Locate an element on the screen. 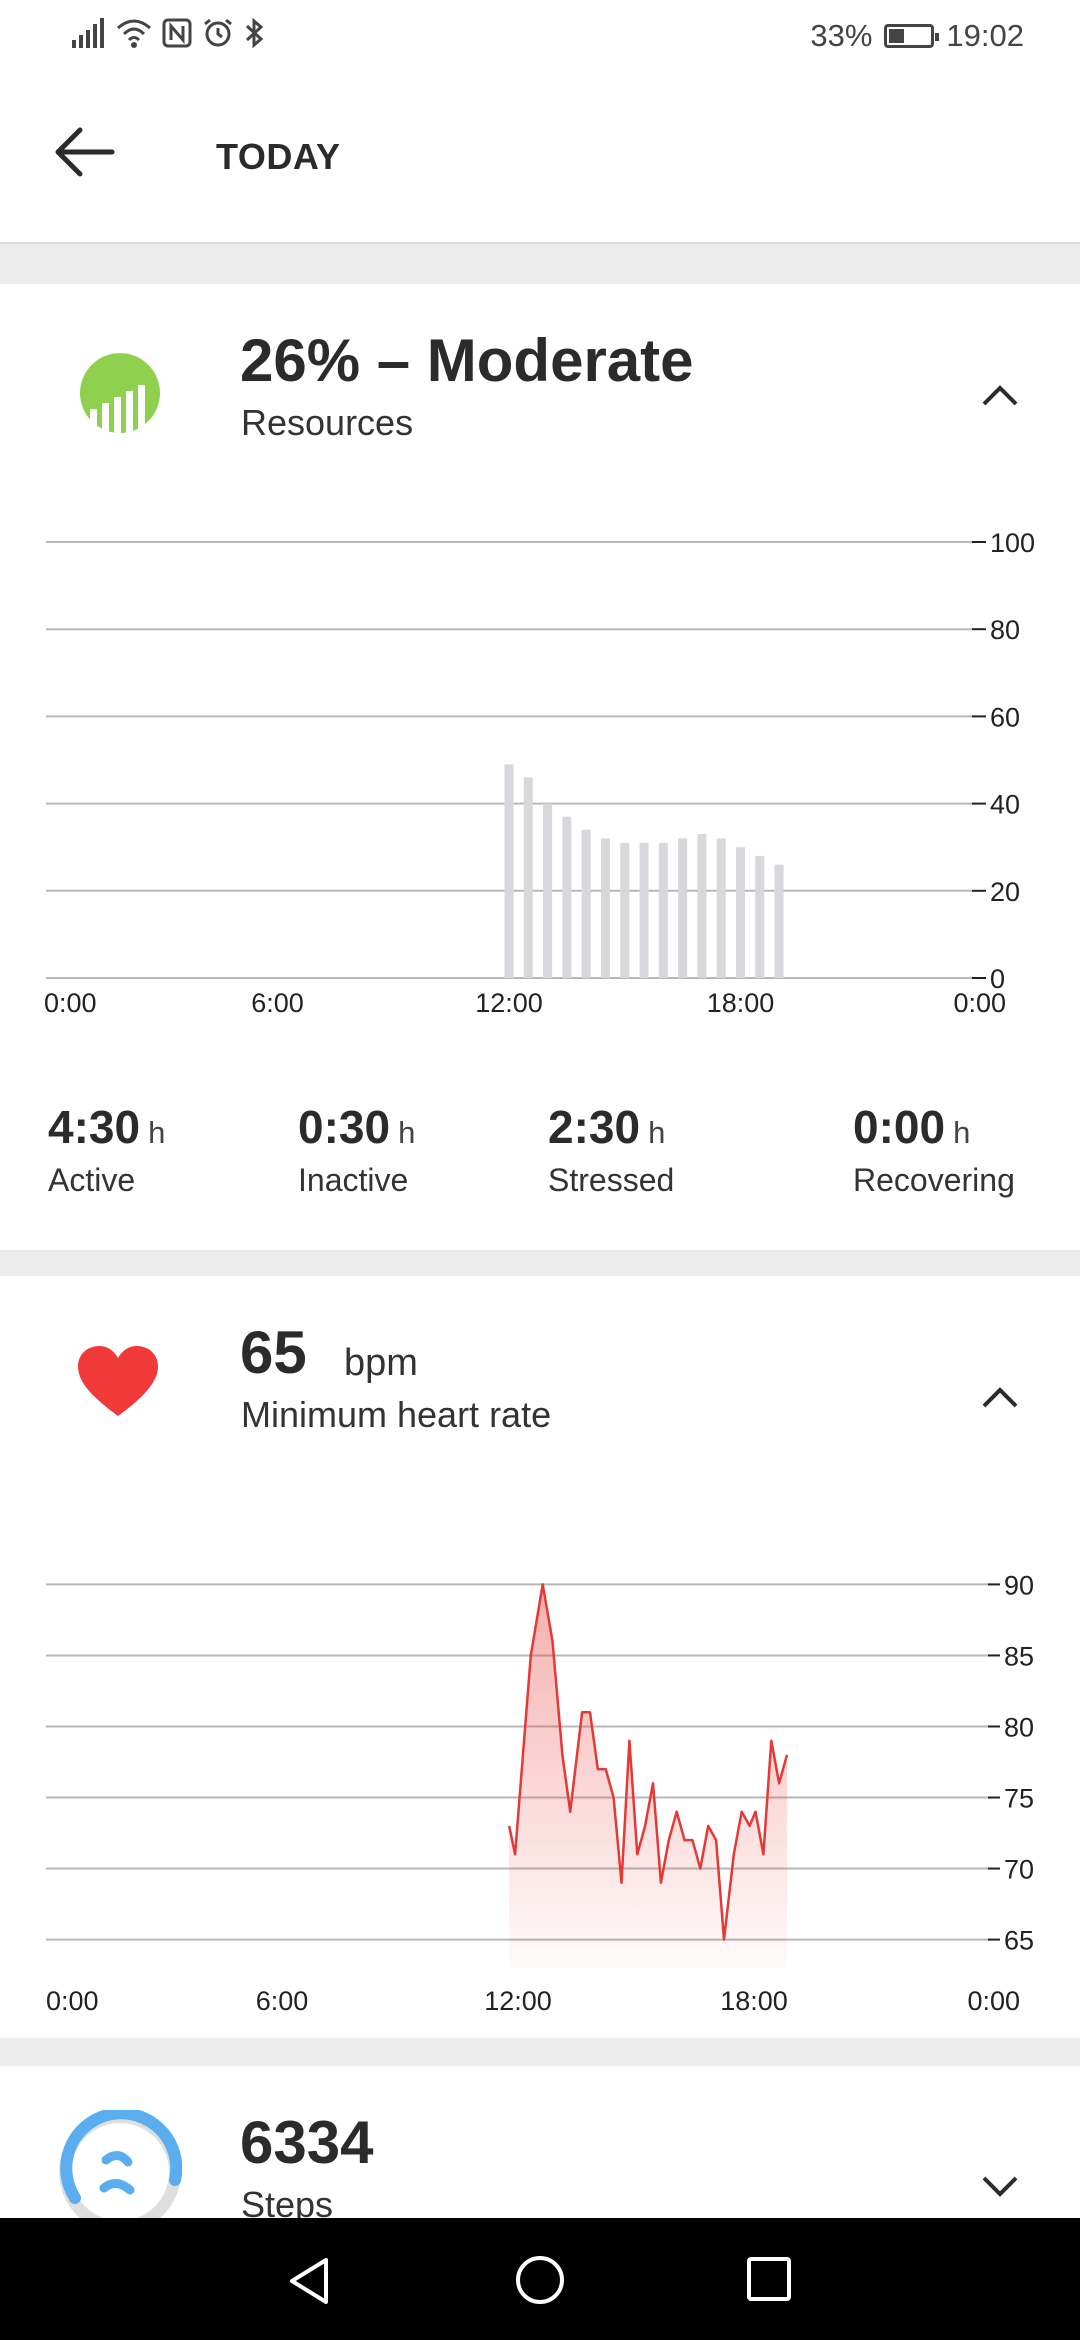 The width and height of the screenshot is (1080, 2340). heart-rate-area is located at coordinates (648, 1776).